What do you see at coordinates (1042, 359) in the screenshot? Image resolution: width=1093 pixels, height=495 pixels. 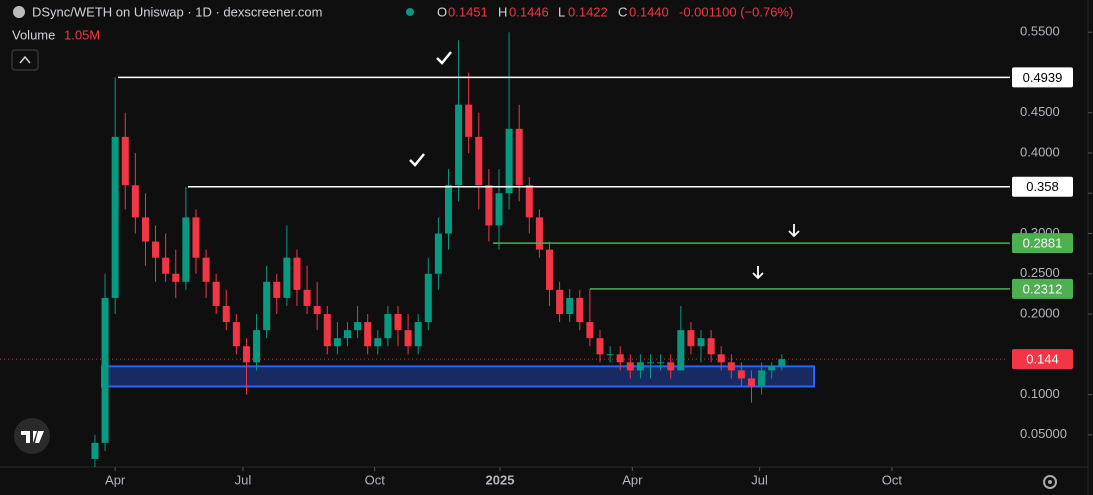 I see `price-badge` at bounding box center [1042, 359].